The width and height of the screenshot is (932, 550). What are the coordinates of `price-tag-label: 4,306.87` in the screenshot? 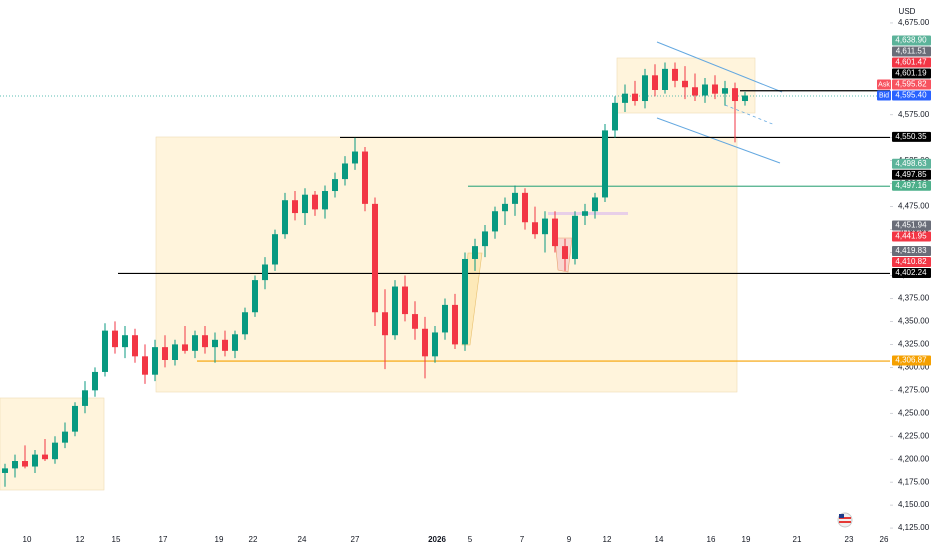 It's located at (911, 360).